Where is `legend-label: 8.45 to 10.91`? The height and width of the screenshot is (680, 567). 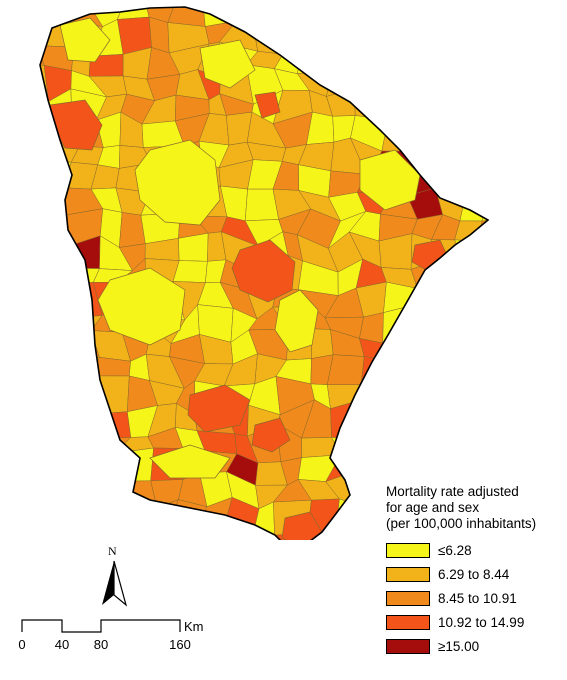 legend-label: 8.45 to 10.91 is located at coordinates (477, 598).